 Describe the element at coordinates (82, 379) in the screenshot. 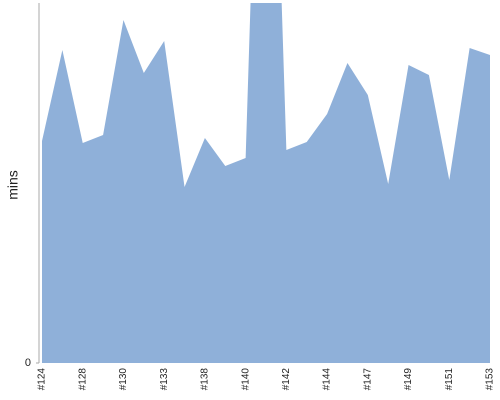

I see `x-tick-label: #128` at that location.